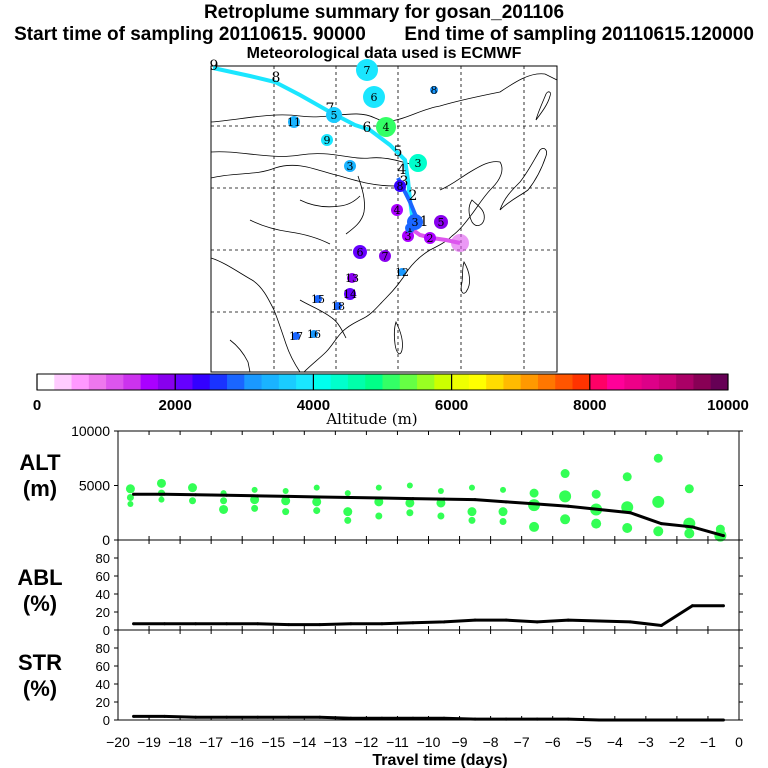 This screenshot has height=768, width=768. What do you see at coordinates (439, 760) in the screenshot?
I see `x-axis-label: Travel time (days)` at bounding box center [439, 760].